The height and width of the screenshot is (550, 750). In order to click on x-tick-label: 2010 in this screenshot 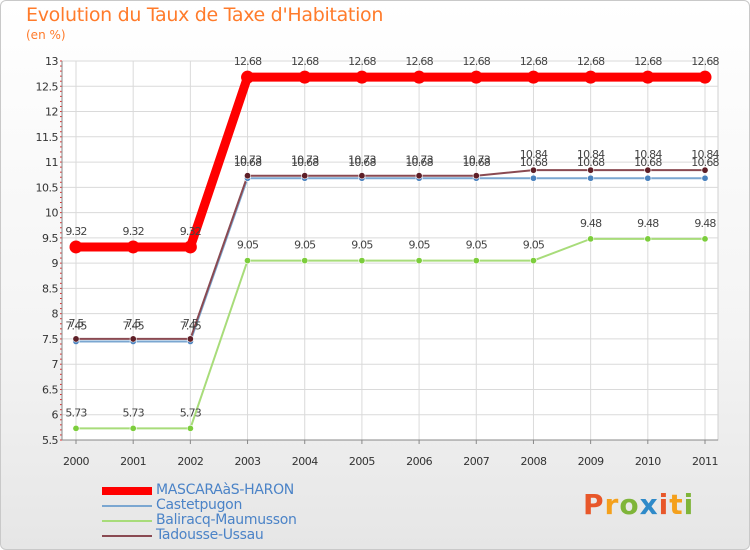, I will do `click(648, 461)`.